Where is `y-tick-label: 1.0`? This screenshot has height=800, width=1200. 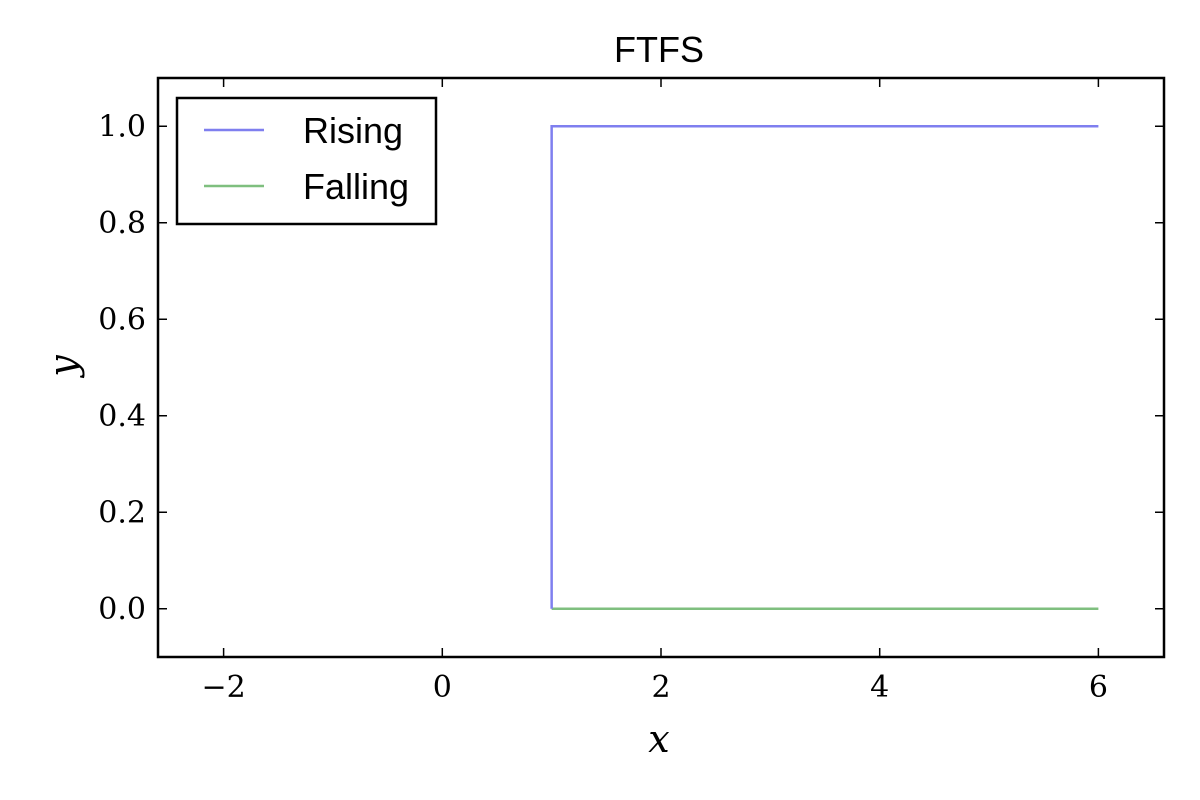
y-tick-label: 1.0 is located at coordinates (122, 126).